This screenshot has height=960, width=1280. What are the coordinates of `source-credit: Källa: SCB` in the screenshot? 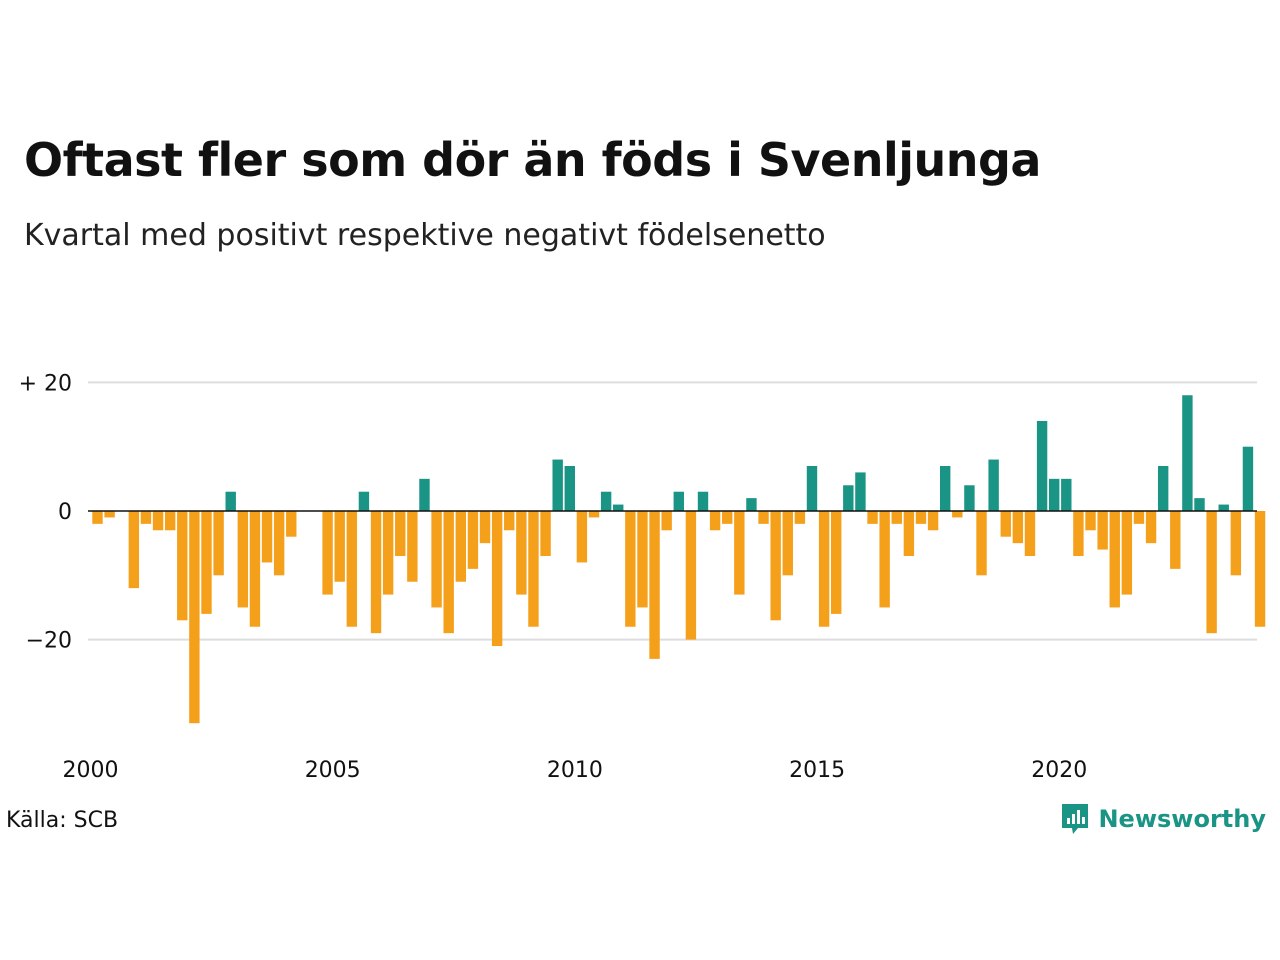 It's located at (62, 820).